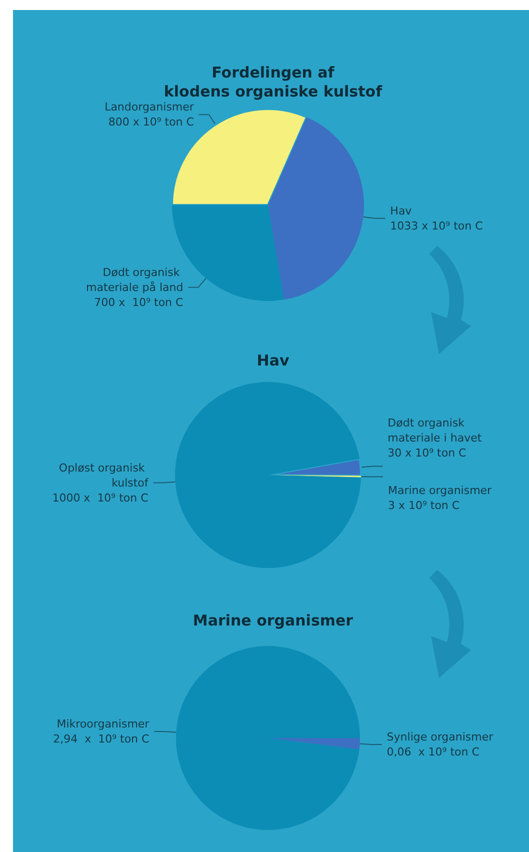  I want to click on data-label: 1000 x 10⁹ ton C, so click(100, 497).